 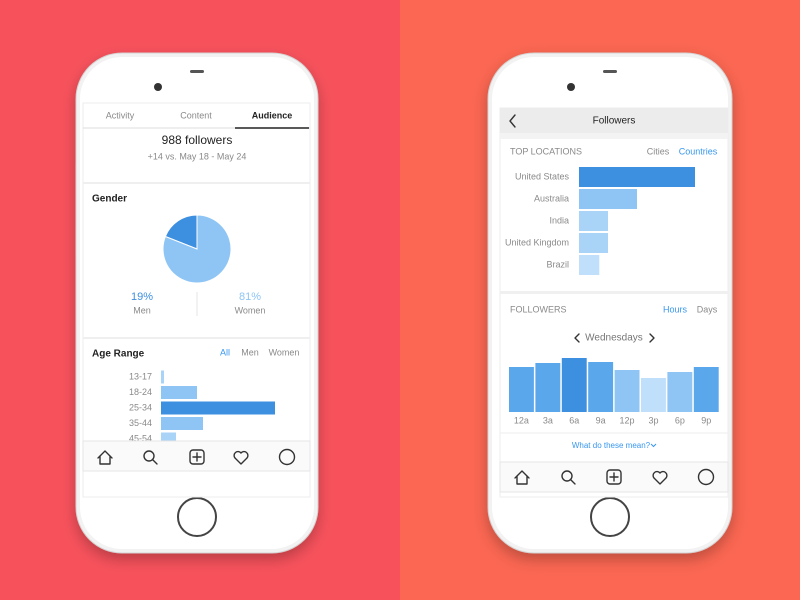 What do you see at coordinates (140, 407) in the screenshot?
I see `bar-label: 25-34` at bounding box center [140, 407].